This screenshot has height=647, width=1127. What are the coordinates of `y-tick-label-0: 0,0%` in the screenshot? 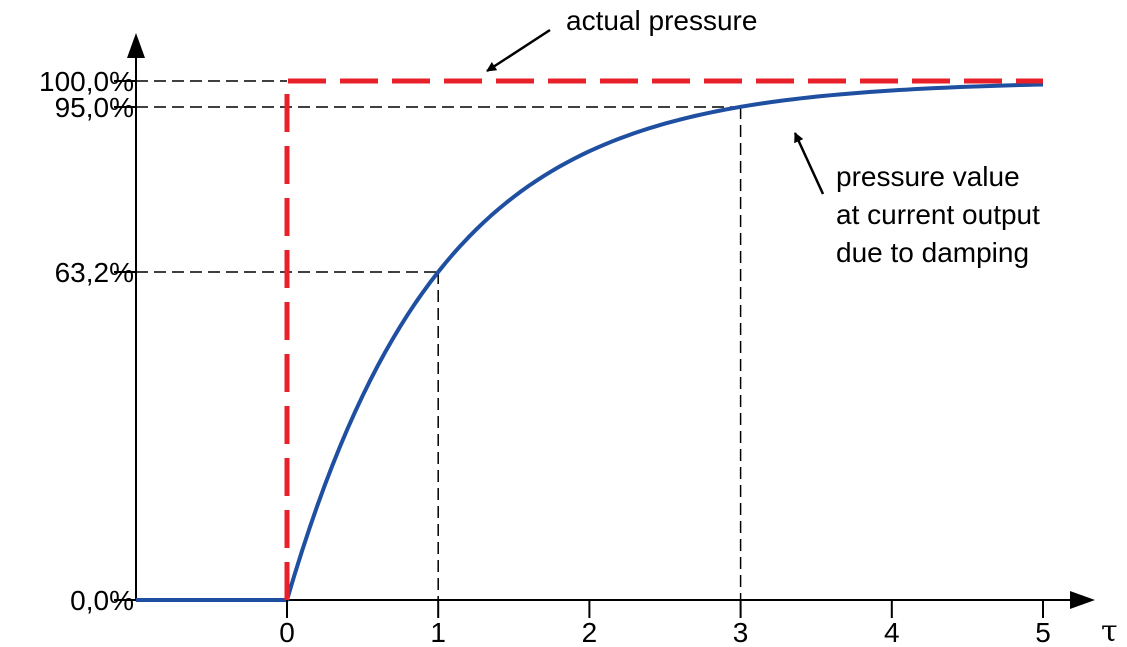 It's located at (102, 600).